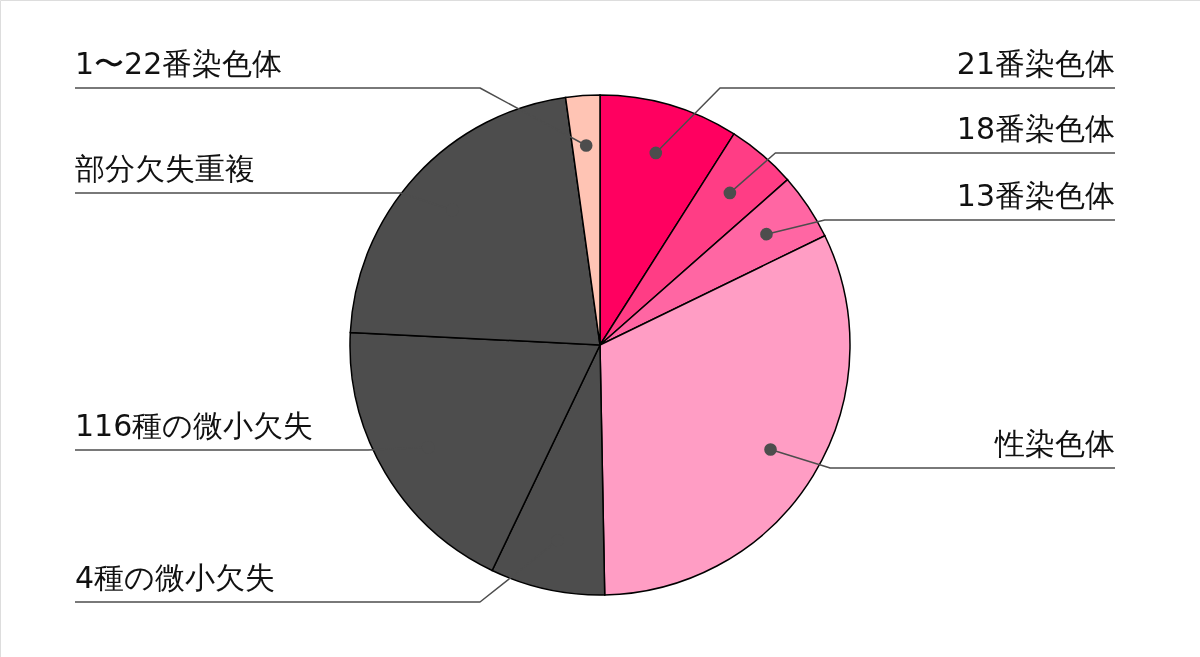  What do you see at coordinates (1035, 63) in the screenshot?
I see `slice-label: 21番染色体` at bounding box center [1035, 63].